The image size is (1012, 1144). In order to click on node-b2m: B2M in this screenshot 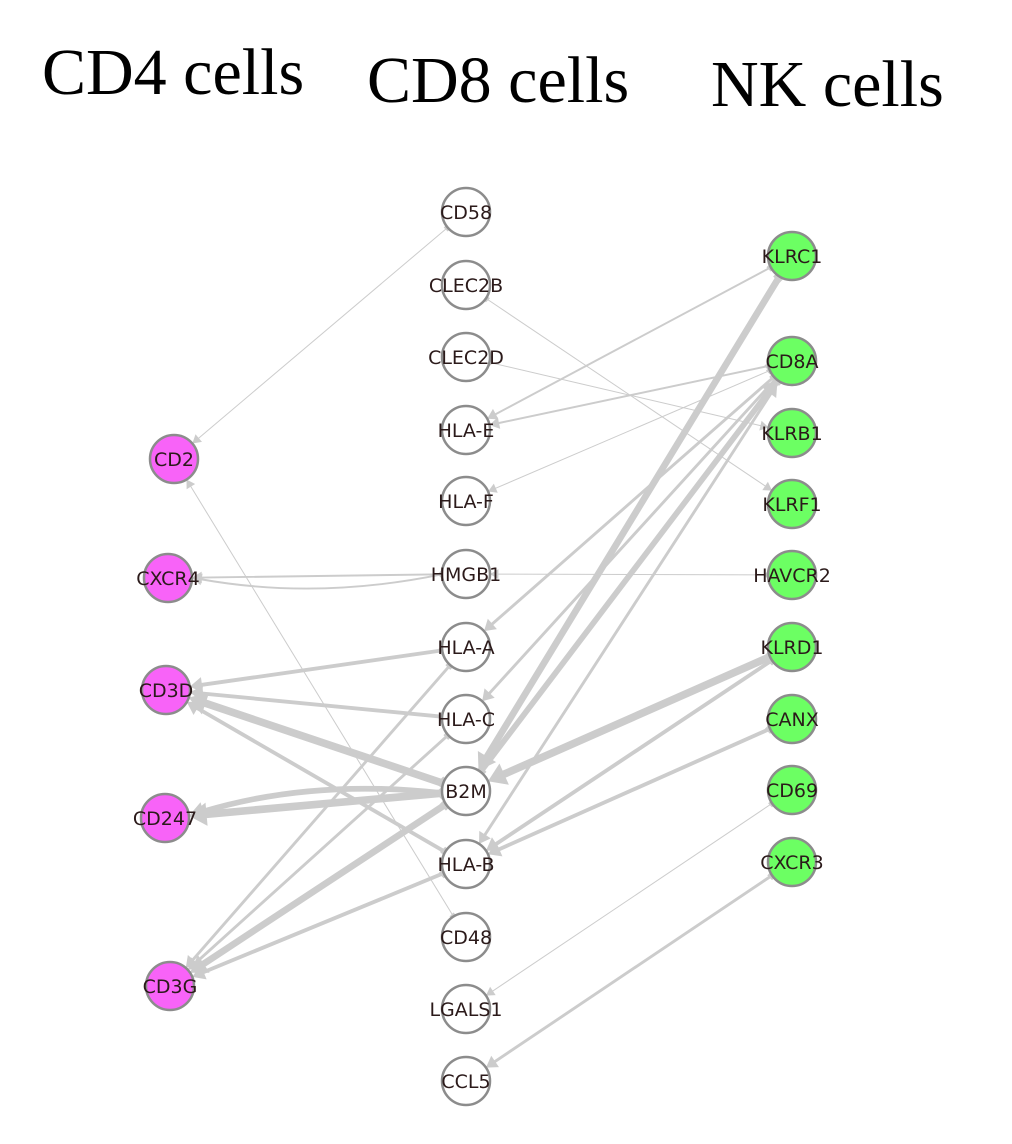, I will do `click(466, 791)`.